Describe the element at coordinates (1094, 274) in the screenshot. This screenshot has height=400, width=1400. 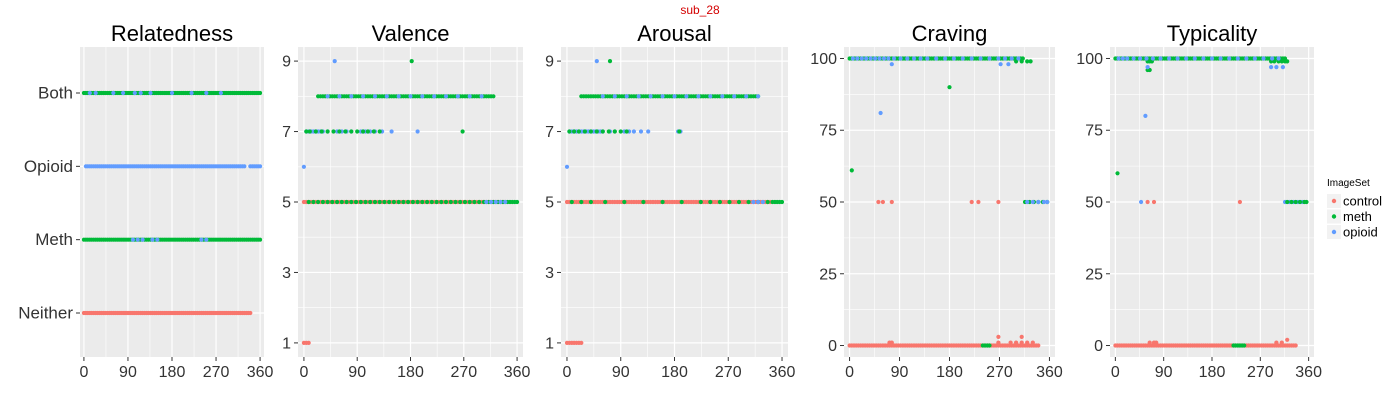
I see `y-tick-label: 25` at that location.